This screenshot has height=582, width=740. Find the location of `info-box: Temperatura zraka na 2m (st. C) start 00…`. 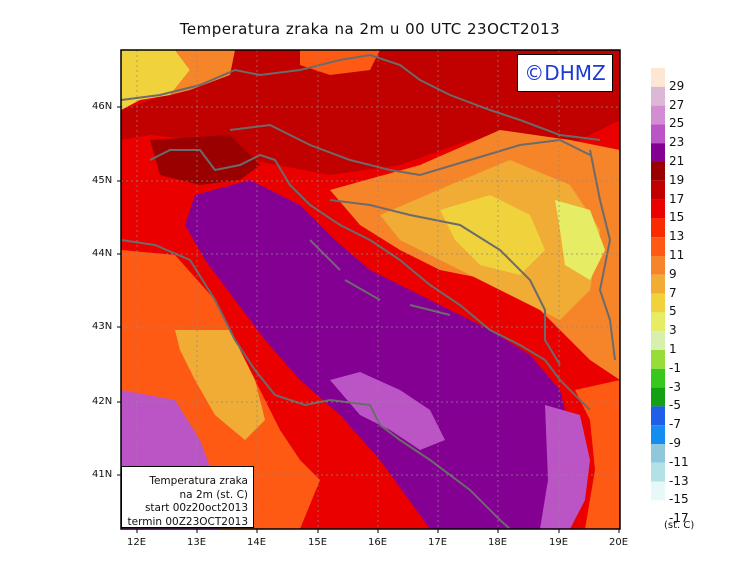

info-box: Temperatura zraka na 2m (st. C) start 00… is located at coordinates (187, 497).